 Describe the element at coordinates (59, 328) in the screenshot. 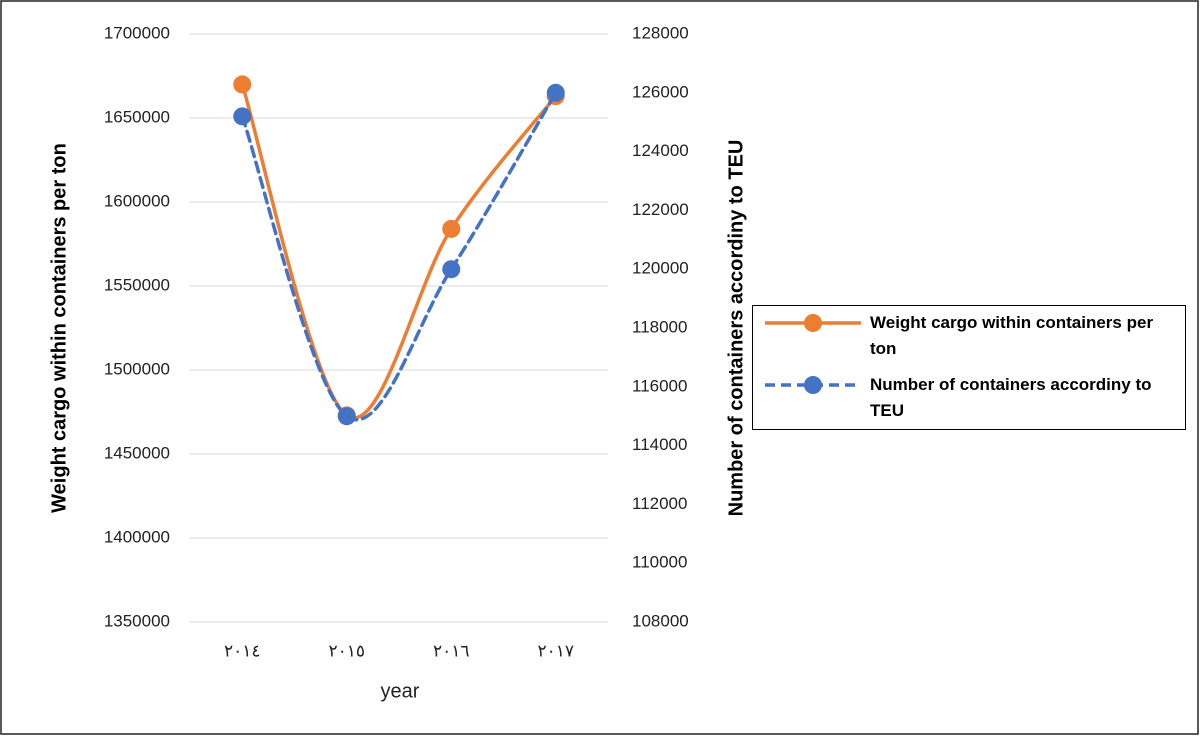

I see `y-axis-title: Weight cargo within containers per ton` at that location.